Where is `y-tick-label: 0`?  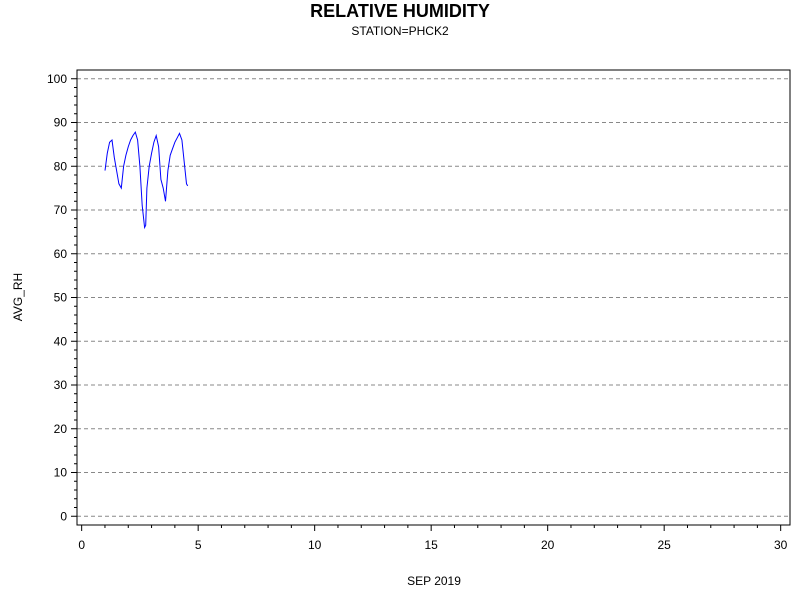 y-tick-label: 0 is located at coordinates (63, 516).